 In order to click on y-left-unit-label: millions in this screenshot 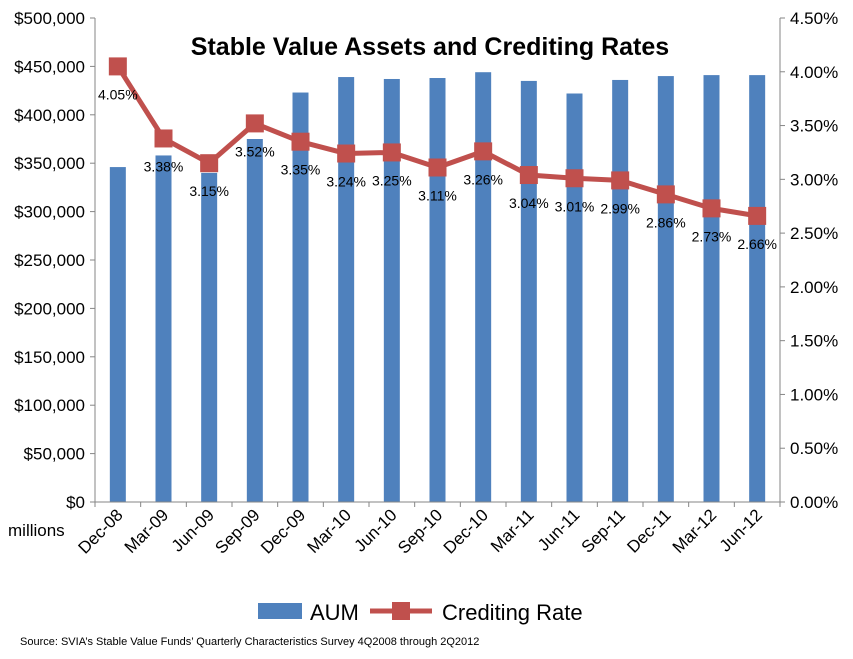, I will do `click(36, 530)`.